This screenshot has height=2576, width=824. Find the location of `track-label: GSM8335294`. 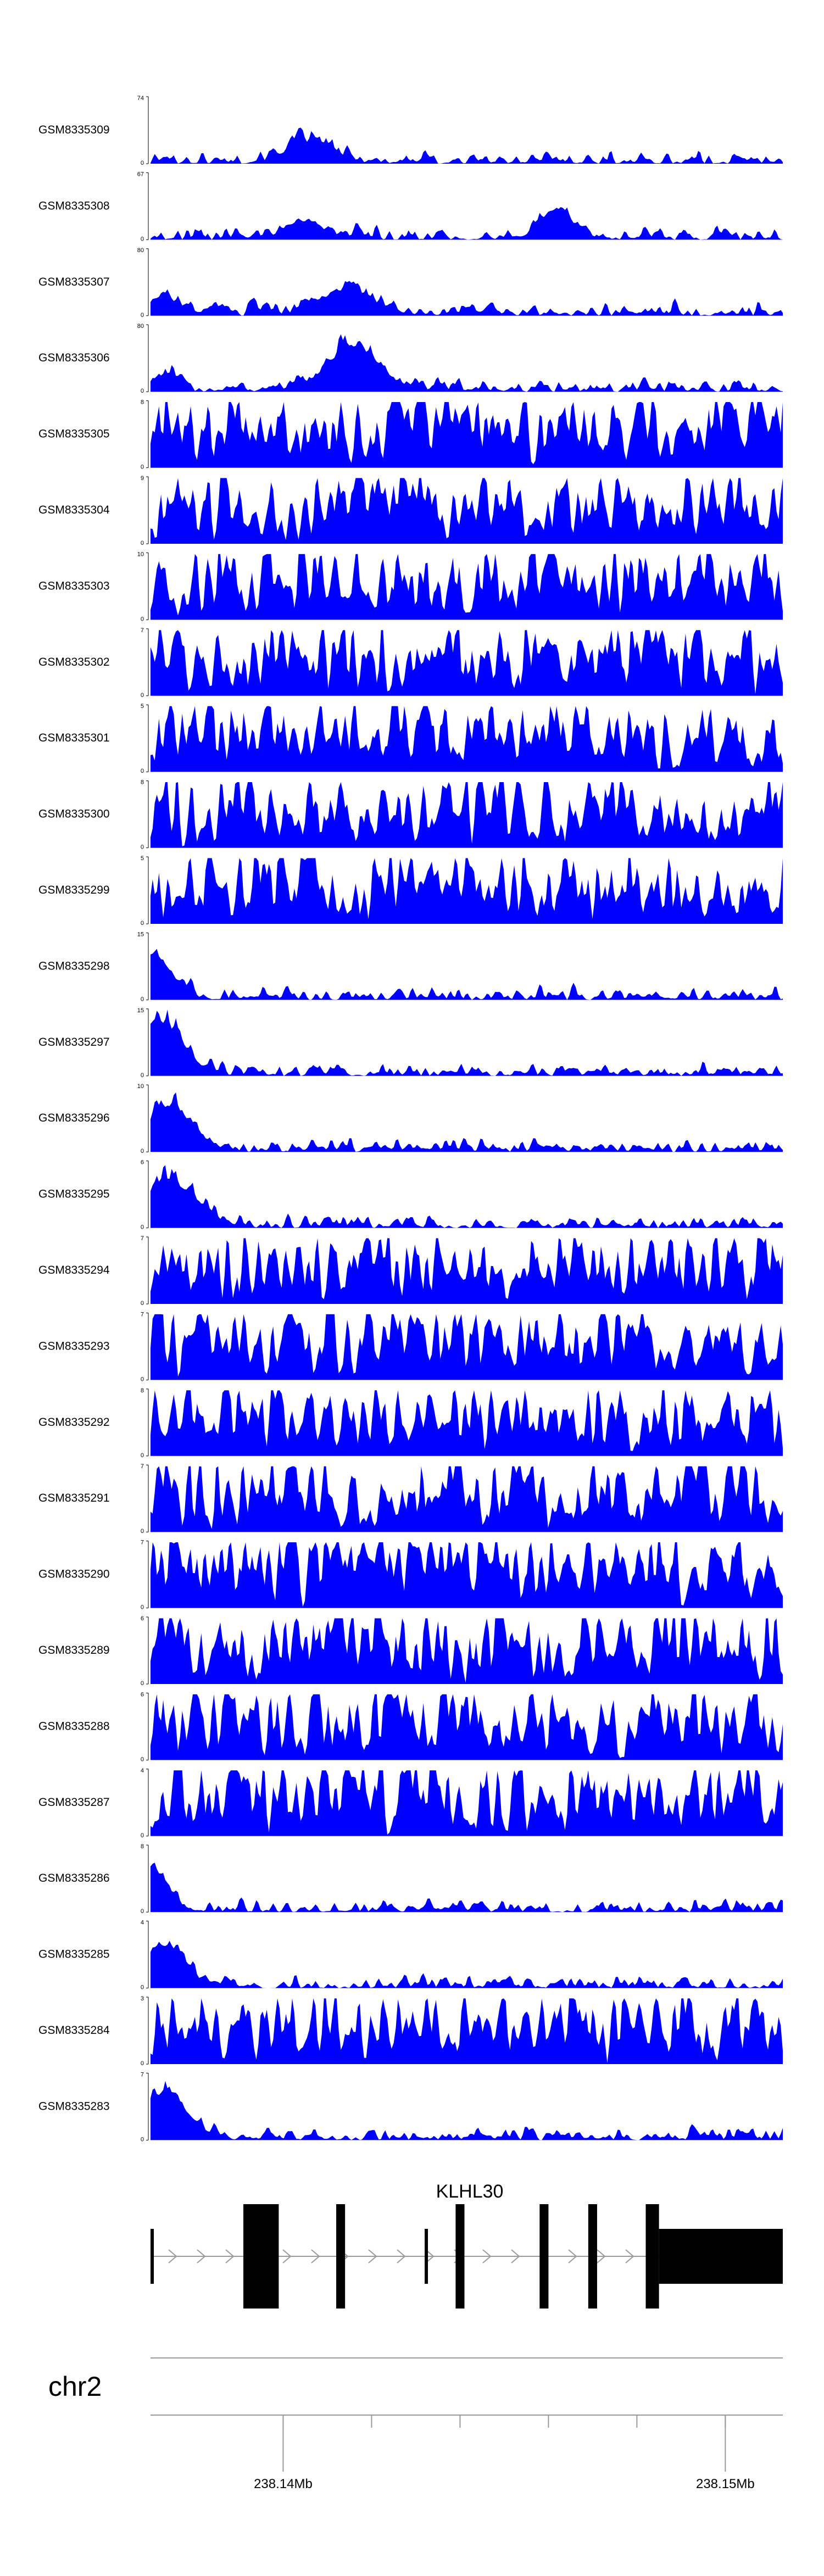

track-label: GSM8335294 is located at coordinates (74, 1270).